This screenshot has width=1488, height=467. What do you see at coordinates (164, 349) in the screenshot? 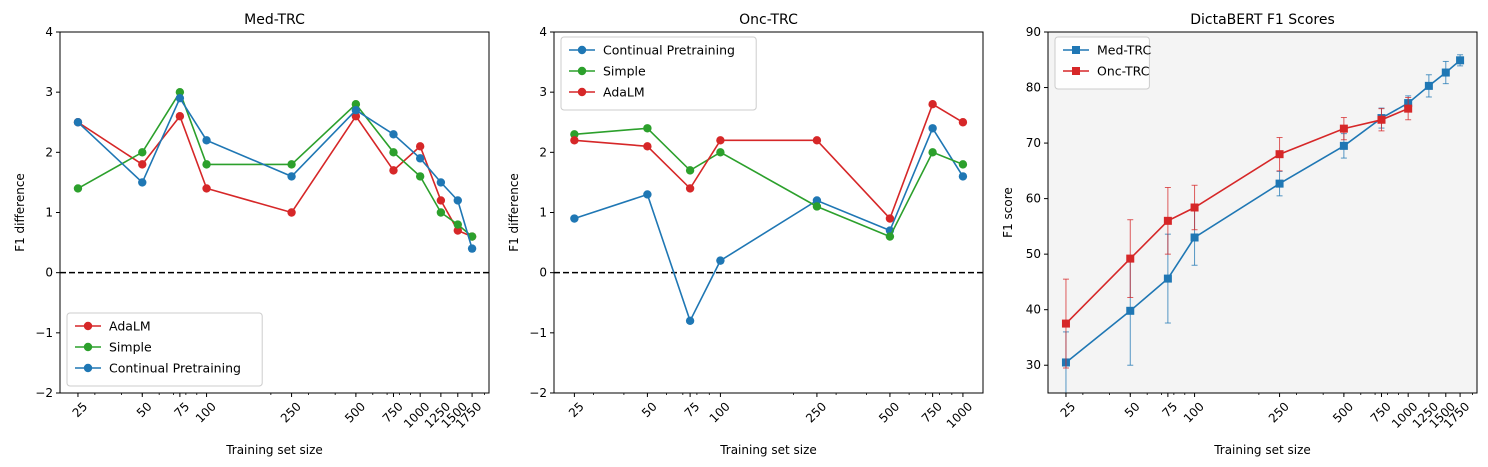
I see `legend-frame` at bounding box center [164, 349].